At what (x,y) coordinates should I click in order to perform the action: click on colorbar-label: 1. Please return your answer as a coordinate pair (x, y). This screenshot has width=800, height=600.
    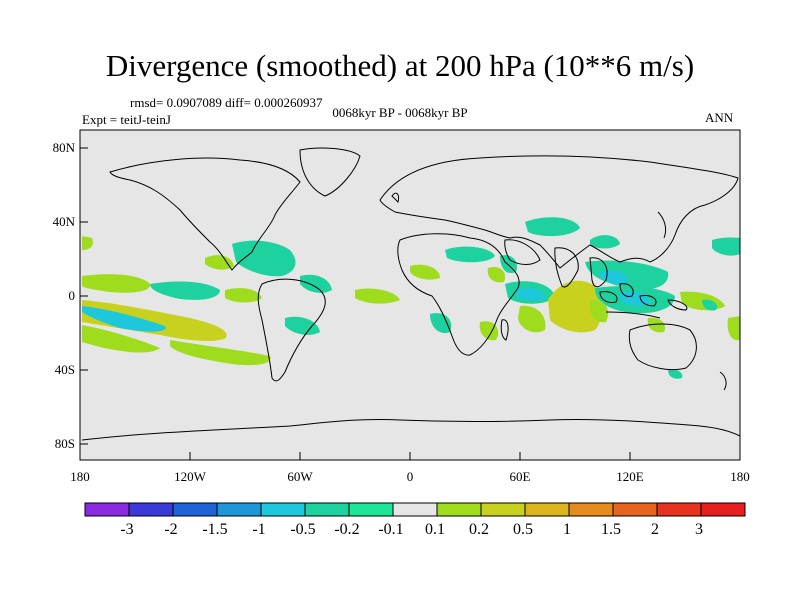
    Looking at the image, I should click on (567, 529).